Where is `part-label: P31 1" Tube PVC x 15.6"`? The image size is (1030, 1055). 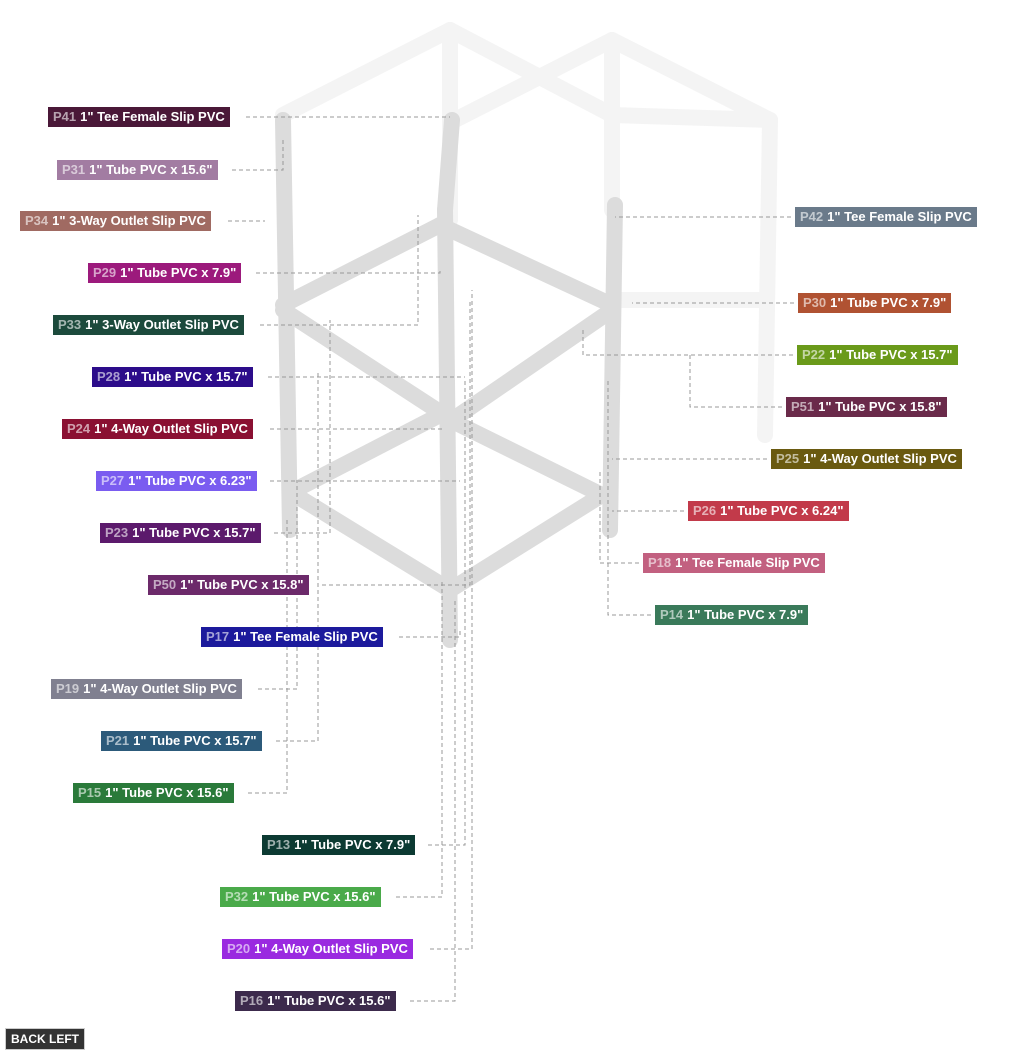 part-label: P31 1" Tube PVC x 15.6" is located at coordinates (137, 170).